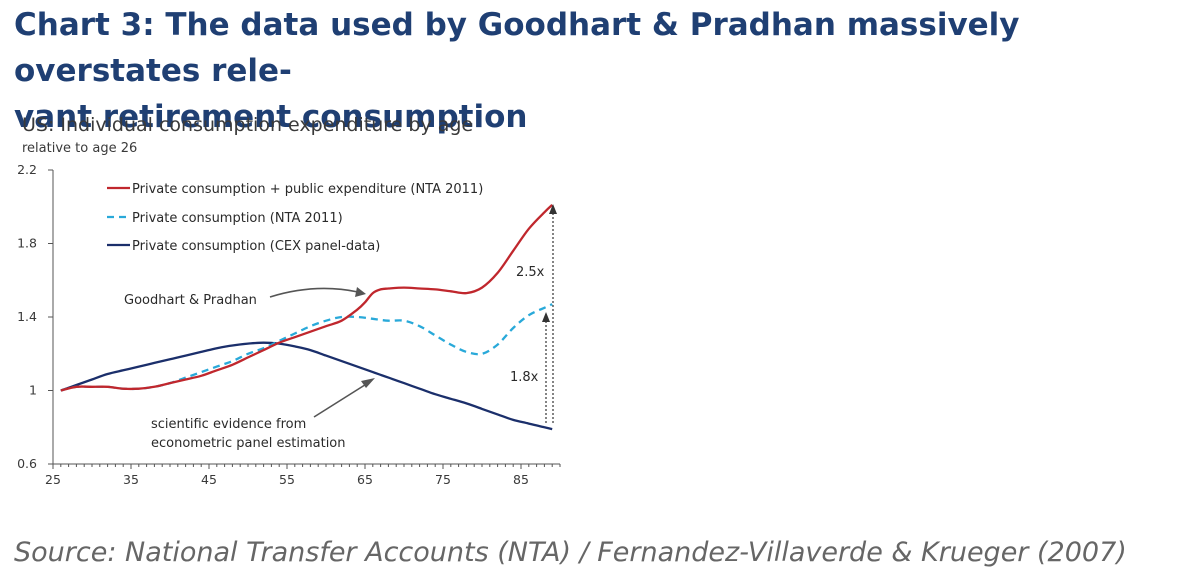 This screenshot has width=1200, height=586. What do you see at coordinates (27, 316) in the screenshot?
I see `y-tick-label: 1.4` at bounding box center [27, 316].